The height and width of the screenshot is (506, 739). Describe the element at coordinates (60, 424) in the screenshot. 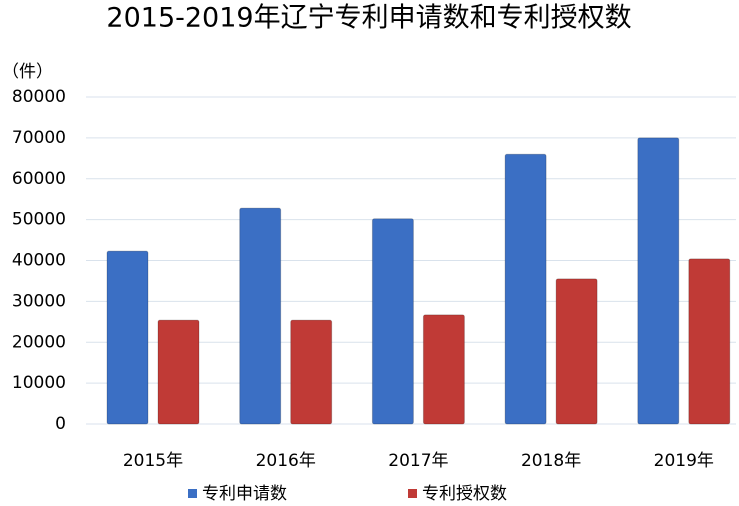

I see `y-tick-label: 0` at that location.